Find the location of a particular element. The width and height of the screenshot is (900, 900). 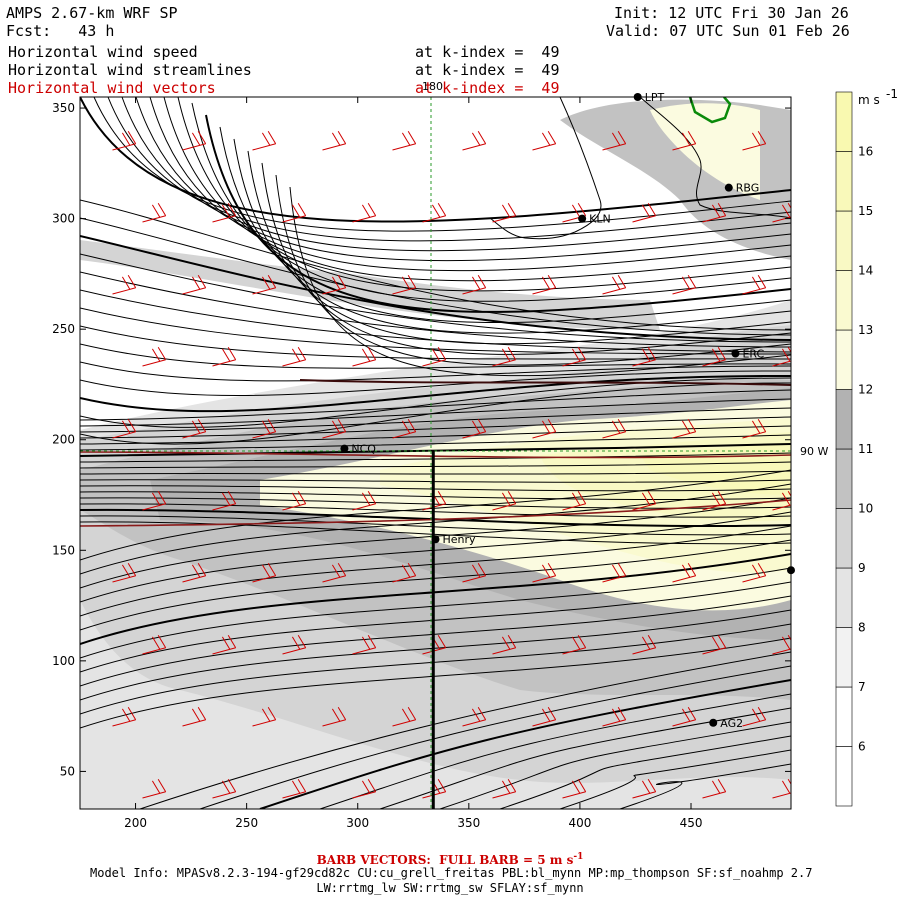

colorbar-label: 14 is located at coordinates (865, 271).